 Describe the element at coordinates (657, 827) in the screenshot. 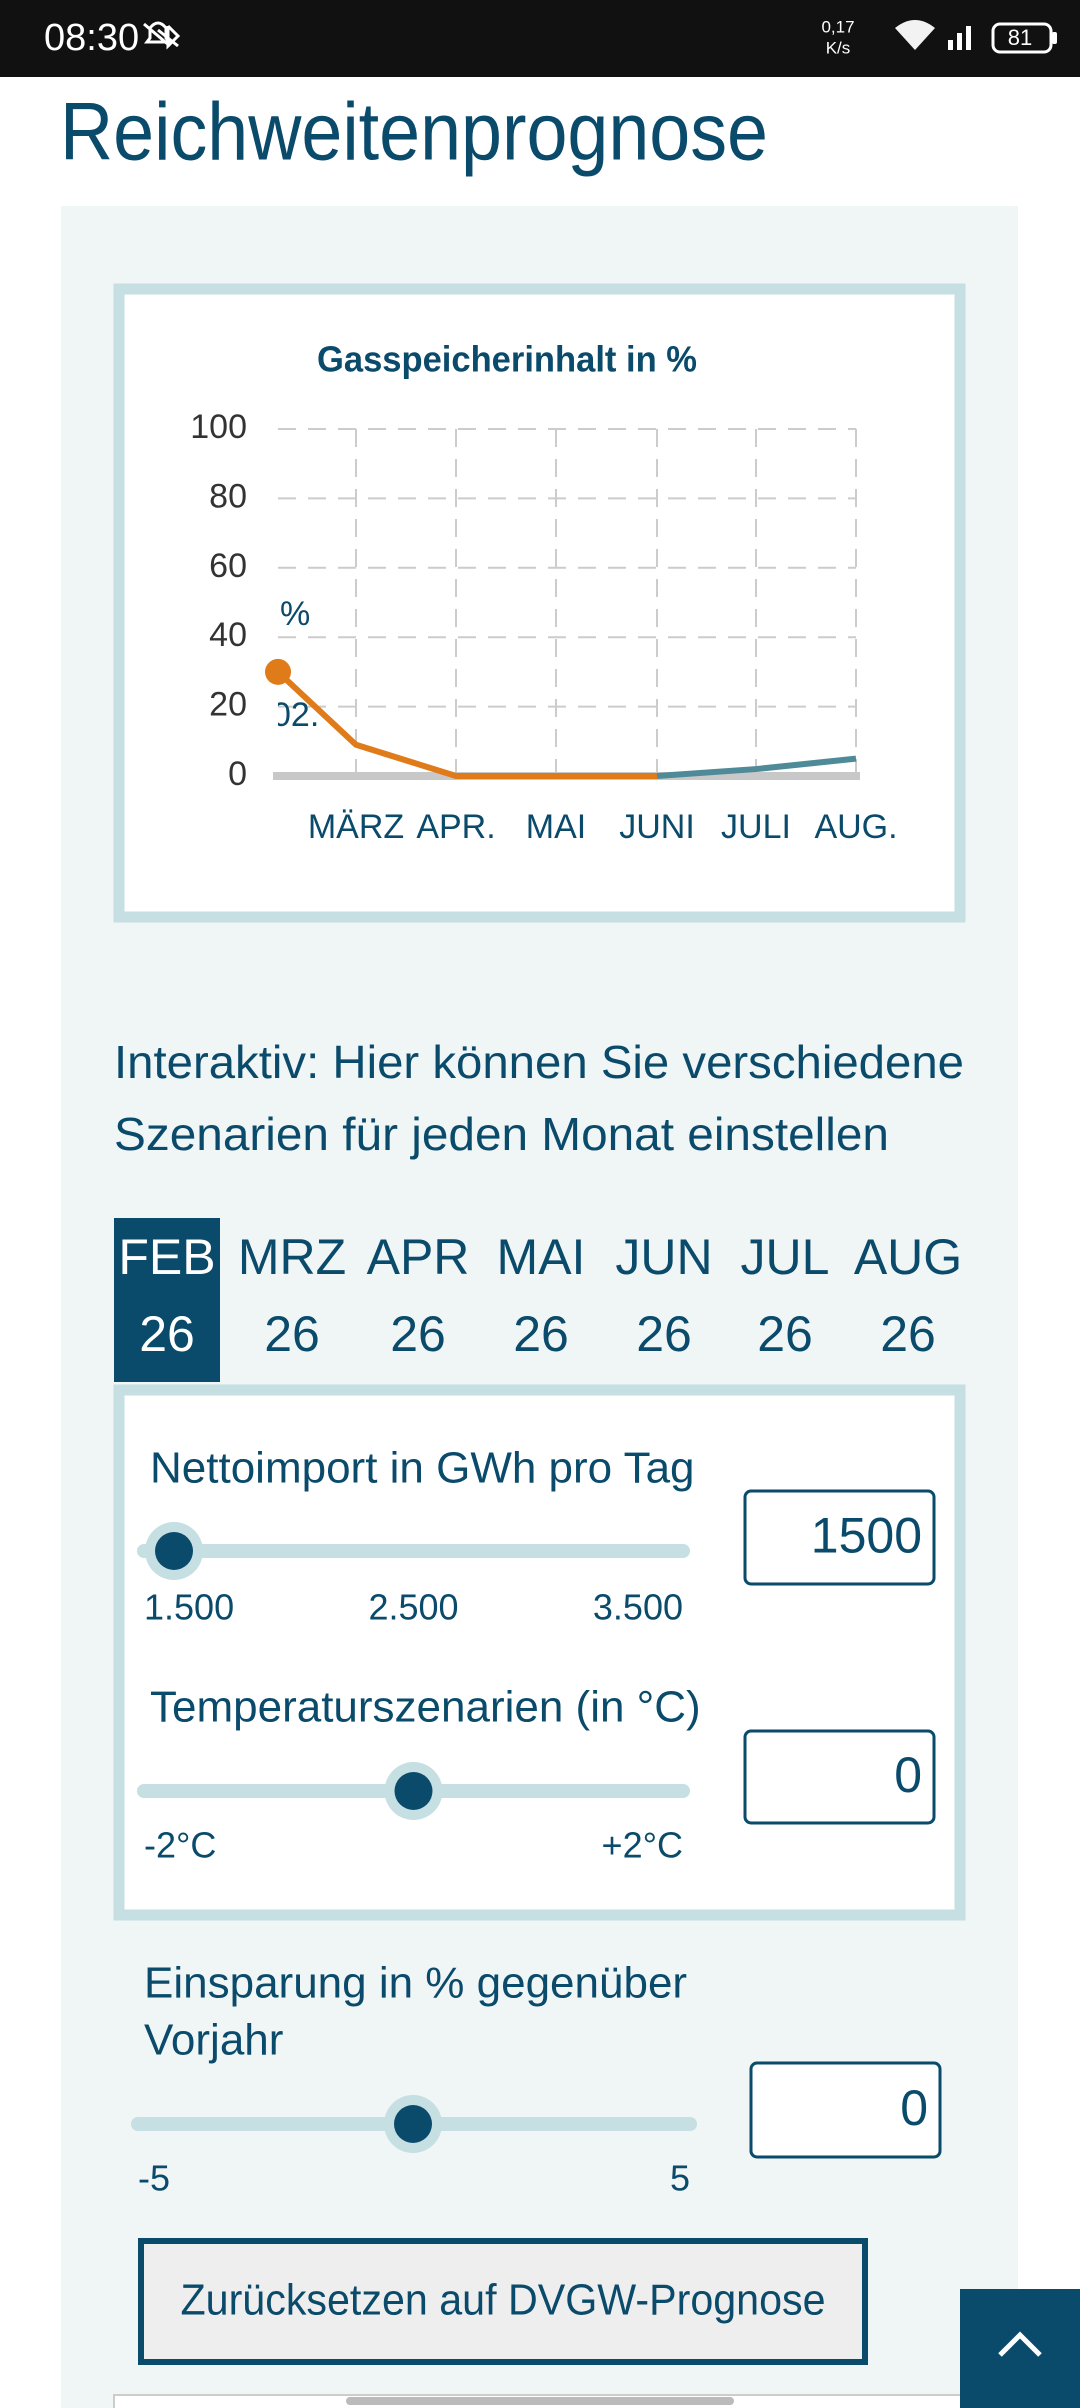

I see `x-tick-label: JUNI` at that location.